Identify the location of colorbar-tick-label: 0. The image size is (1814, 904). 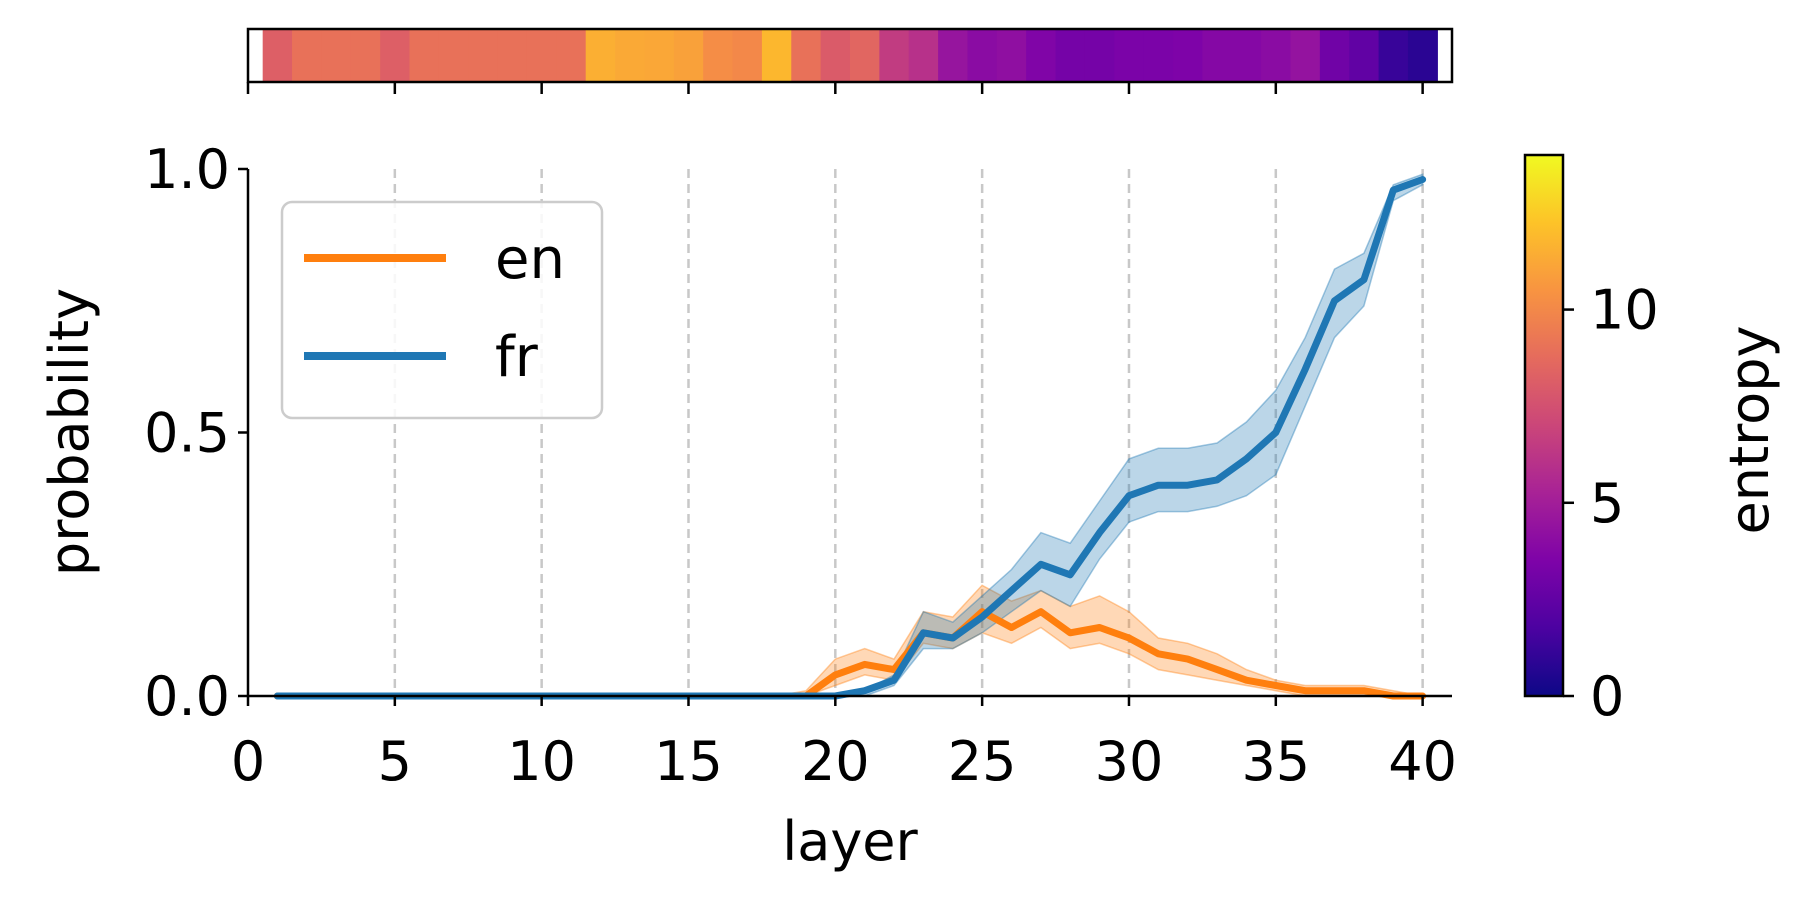
(1607, 696).